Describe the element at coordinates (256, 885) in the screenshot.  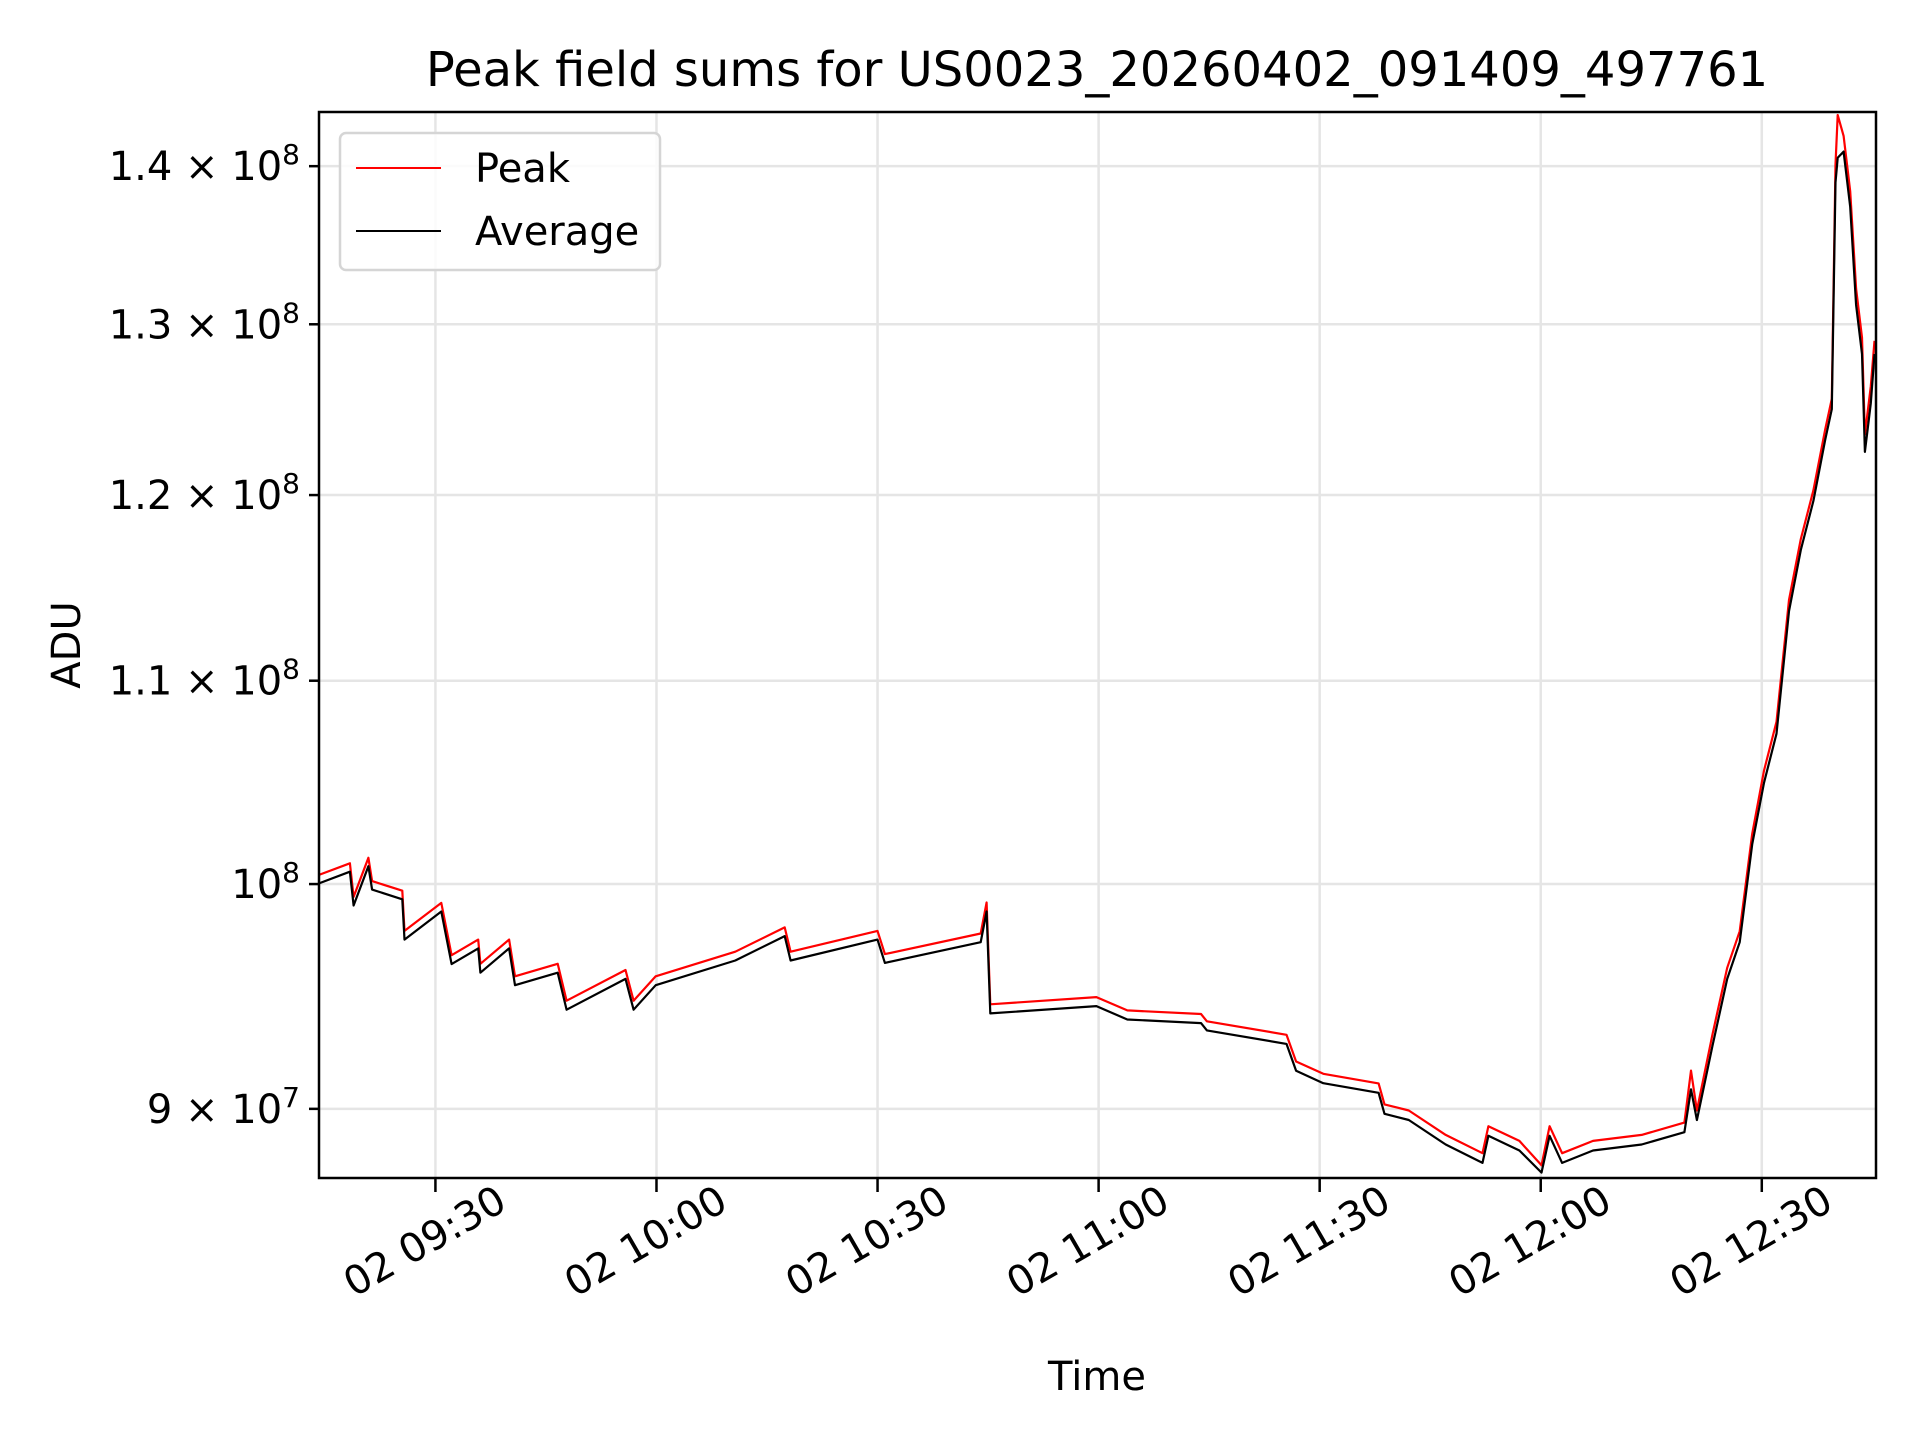
I see `y-tick-mantissa: 10` at that location.